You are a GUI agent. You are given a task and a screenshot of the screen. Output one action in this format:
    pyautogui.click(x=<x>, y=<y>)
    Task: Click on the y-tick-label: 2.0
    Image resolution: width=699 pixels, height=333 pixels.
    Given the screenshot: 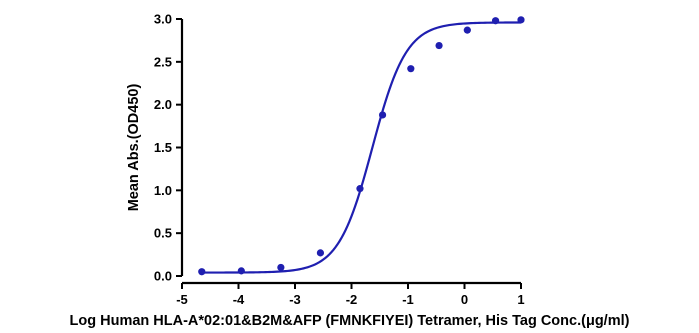 What is the action you would take?
    pyautogui.click(x=163, y=104)
    